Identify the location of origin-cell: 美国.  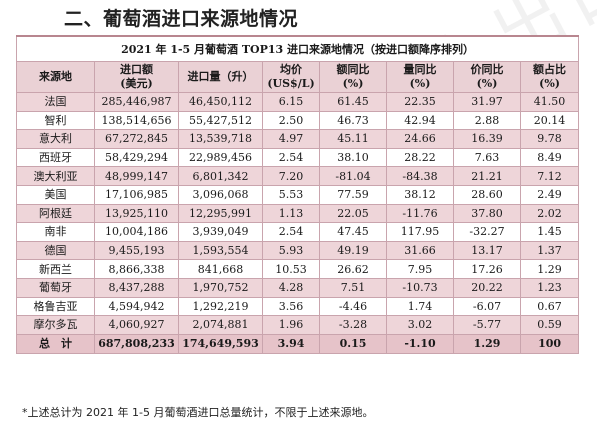
(55, 194).